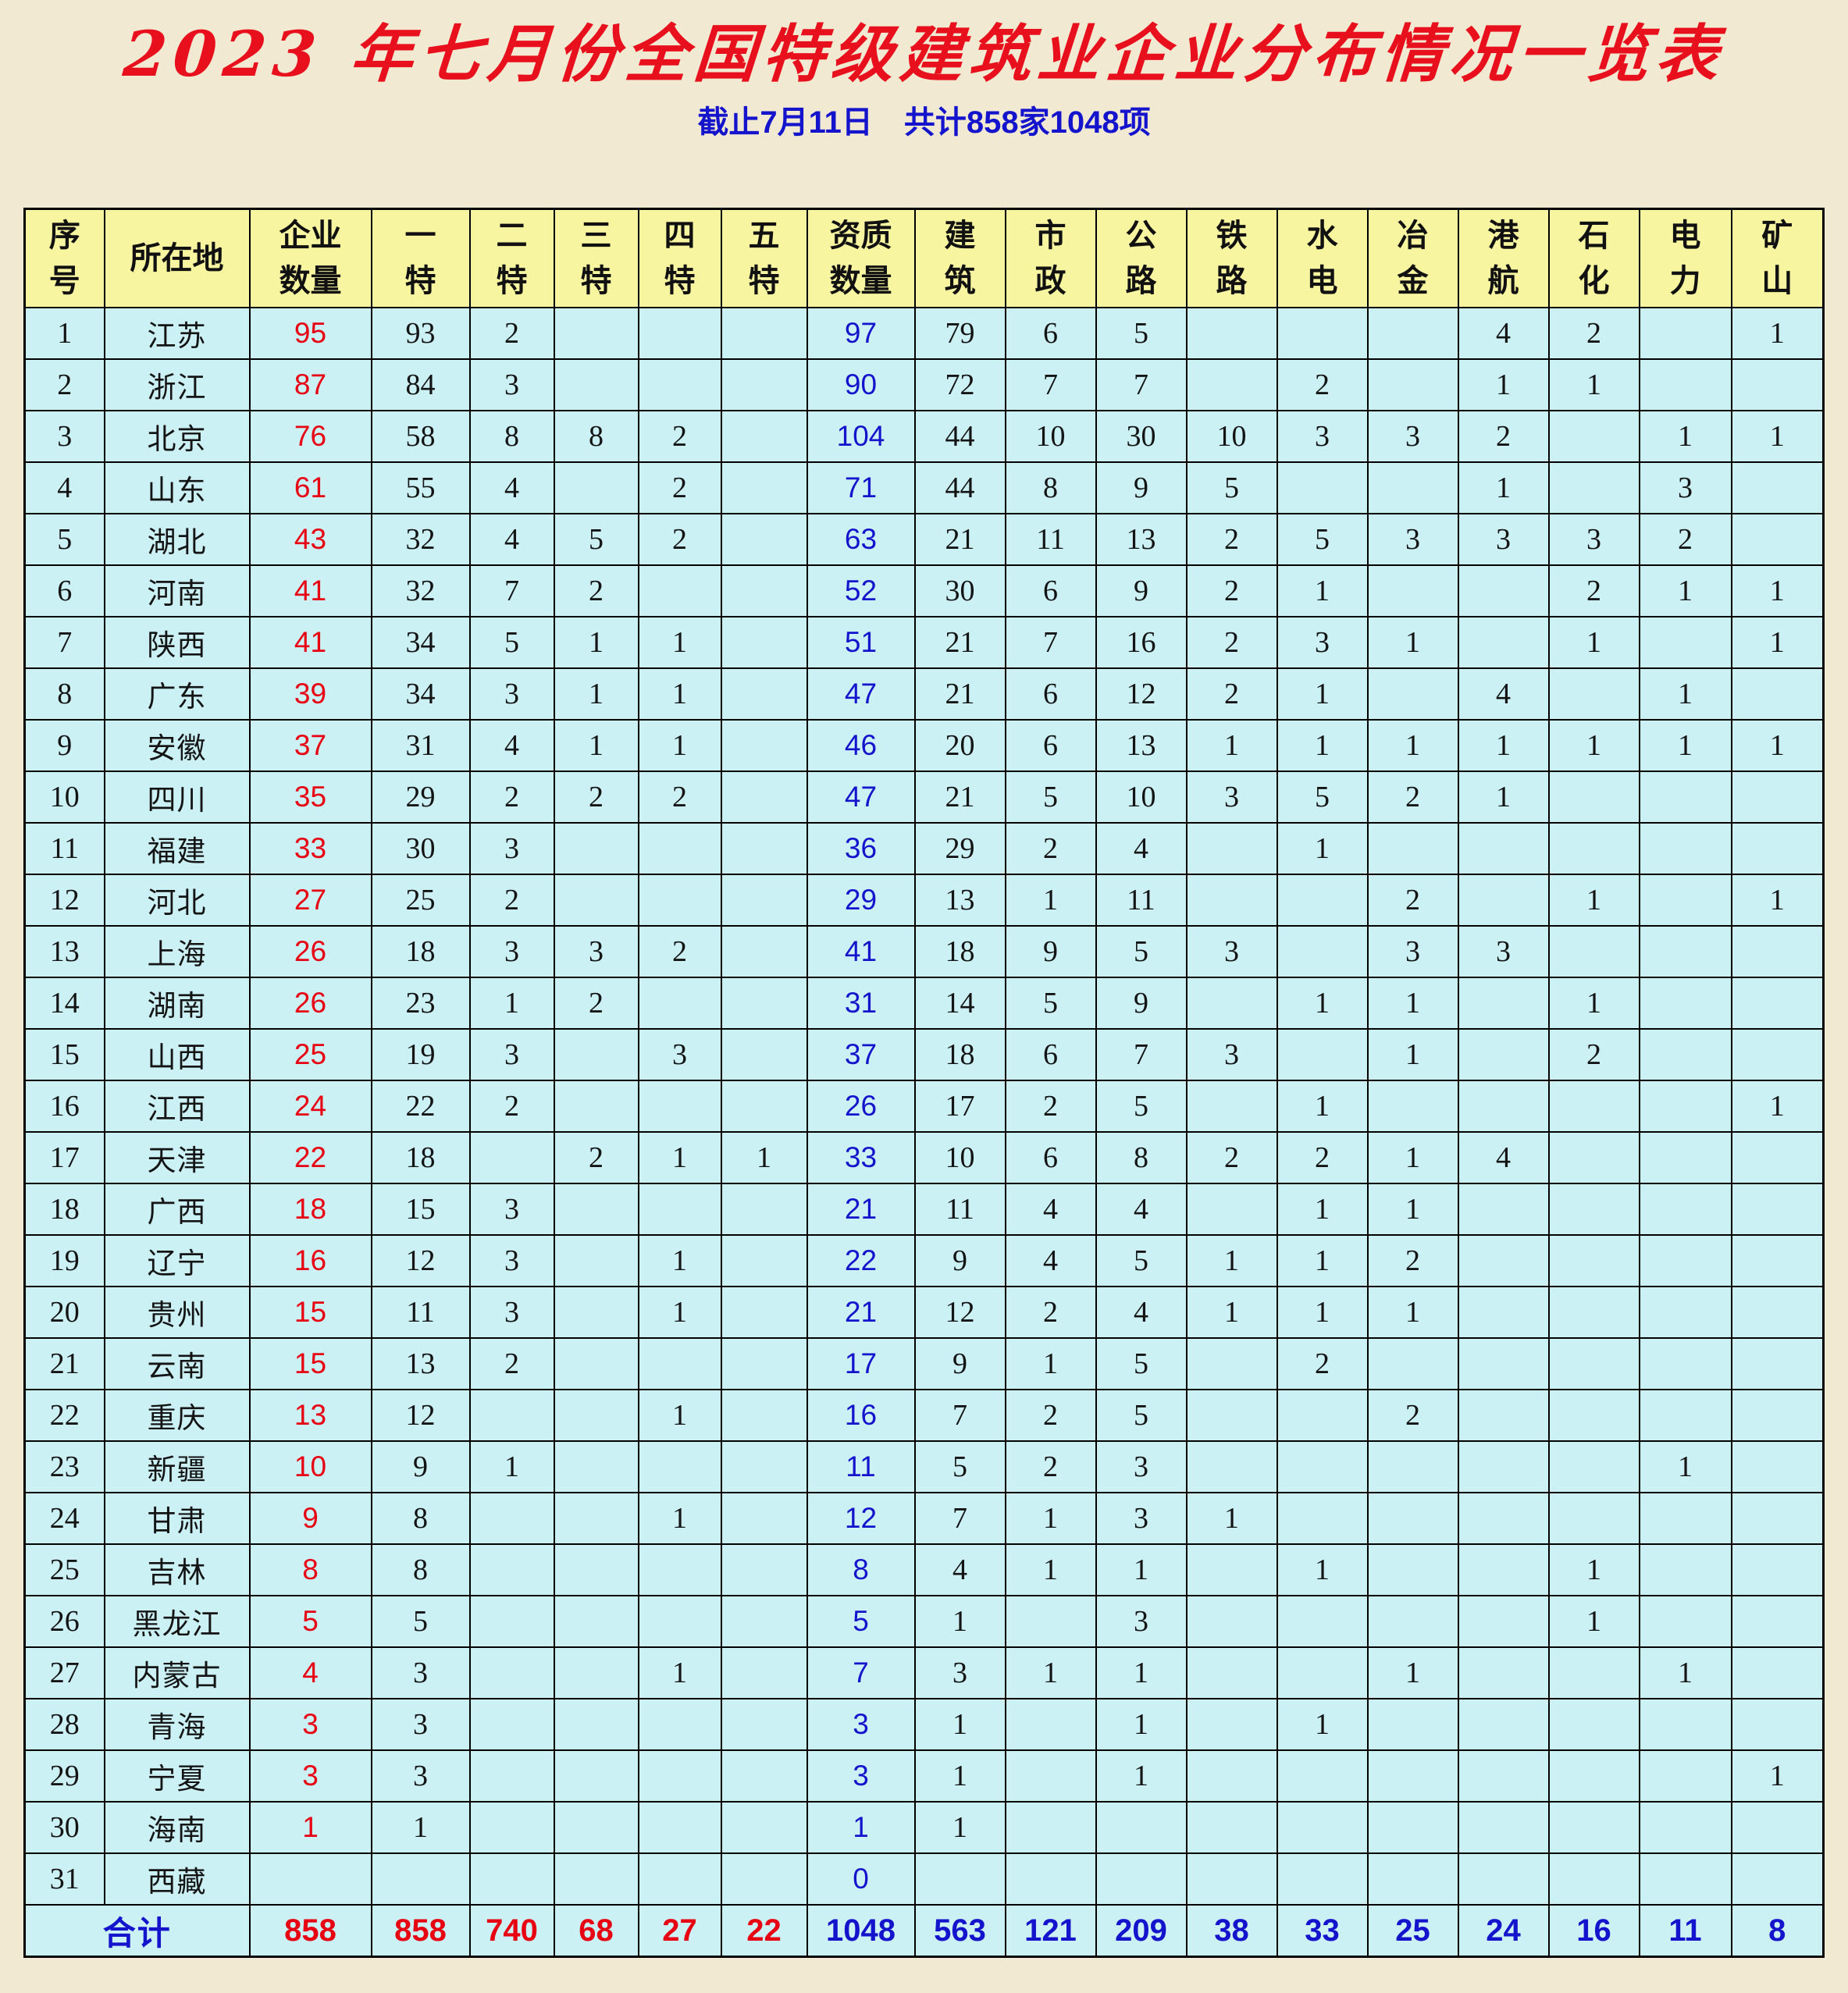  What do you see at coordinates (1323, 385) in the screenshot?
I see `cell-shuidian: 2` at bounding box center [1323, 385].